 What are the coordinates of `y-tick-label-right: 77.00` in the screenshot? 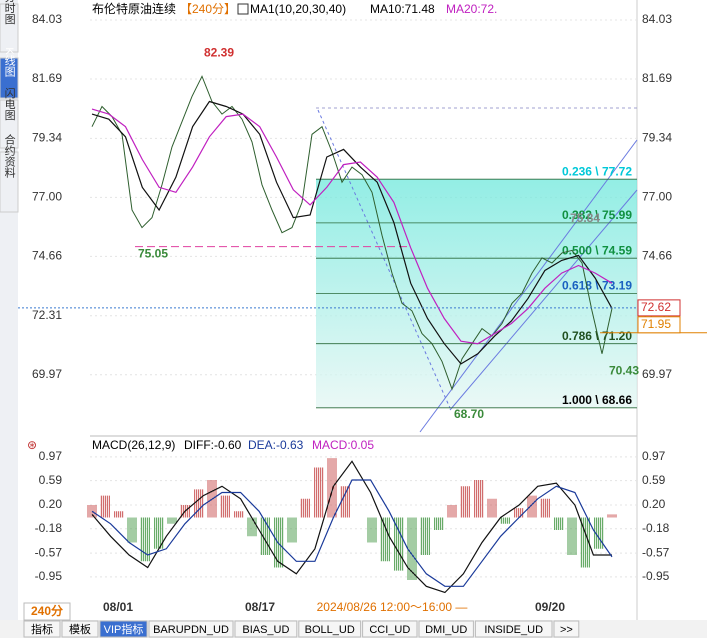 It's located at (657, 197).